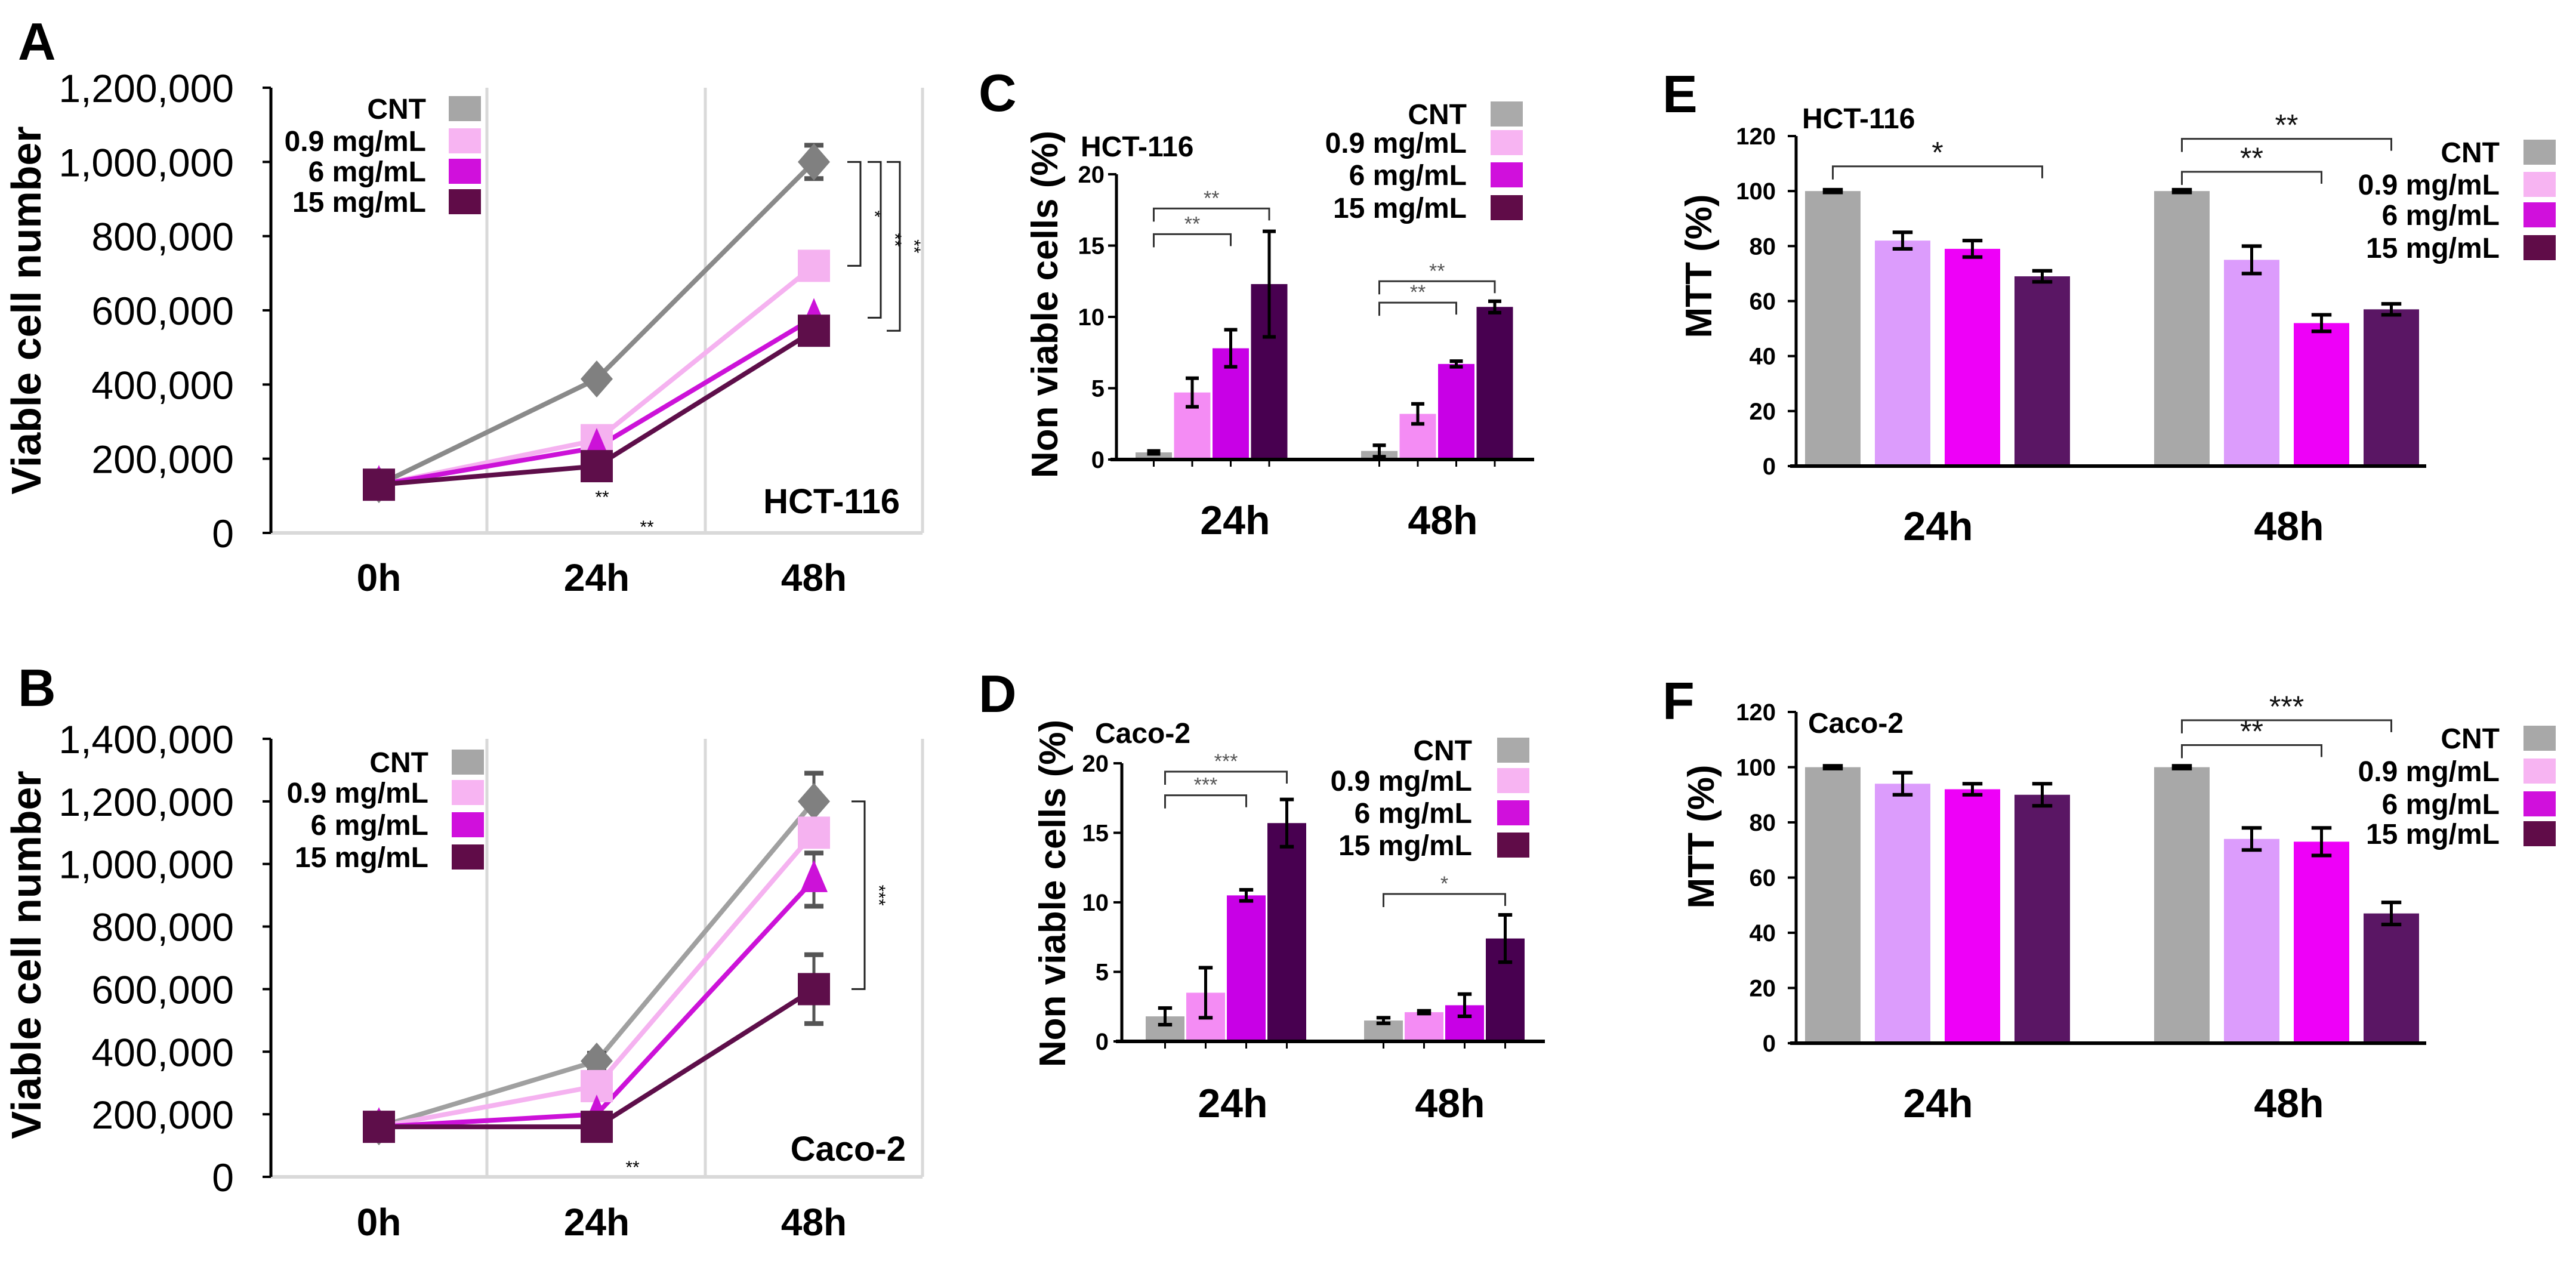  I want to click on significance-stars: *, so click(874, 215).